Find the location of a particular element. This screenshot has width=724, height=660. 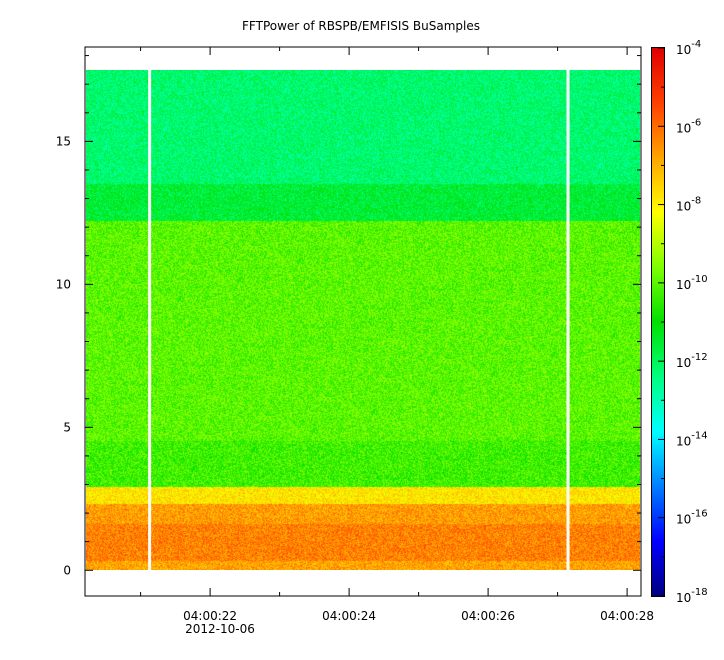

y-tick-label: 5 is located at coordinates (67, 427).